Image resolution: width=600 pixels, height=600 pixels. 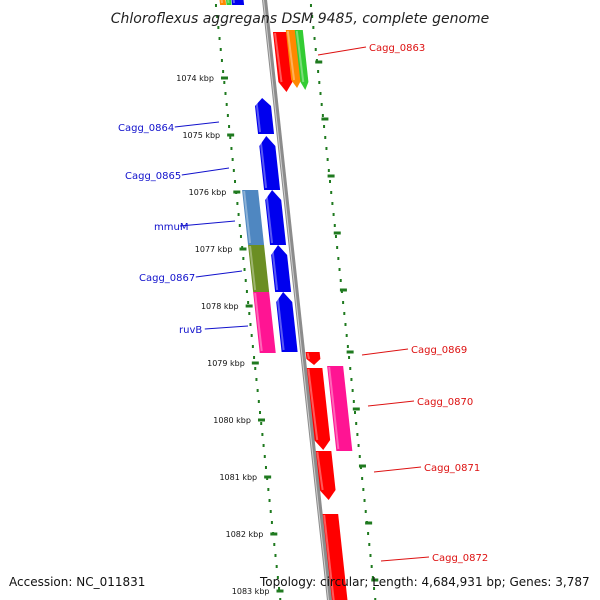 What do you see at coordinates (226, 363) in the screenshot?
I see `ruler-tick-label: 1079 kbp` at bounding box center [226, 363].